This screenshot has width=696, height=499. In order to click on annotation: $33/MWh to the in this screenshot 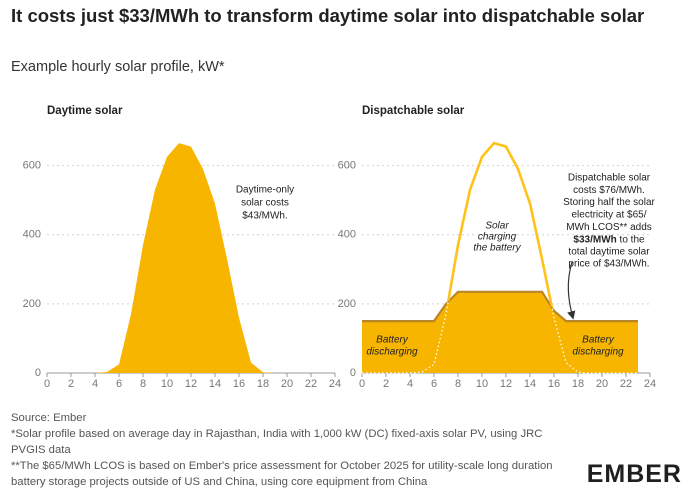, I will do `click(609, 239)`.